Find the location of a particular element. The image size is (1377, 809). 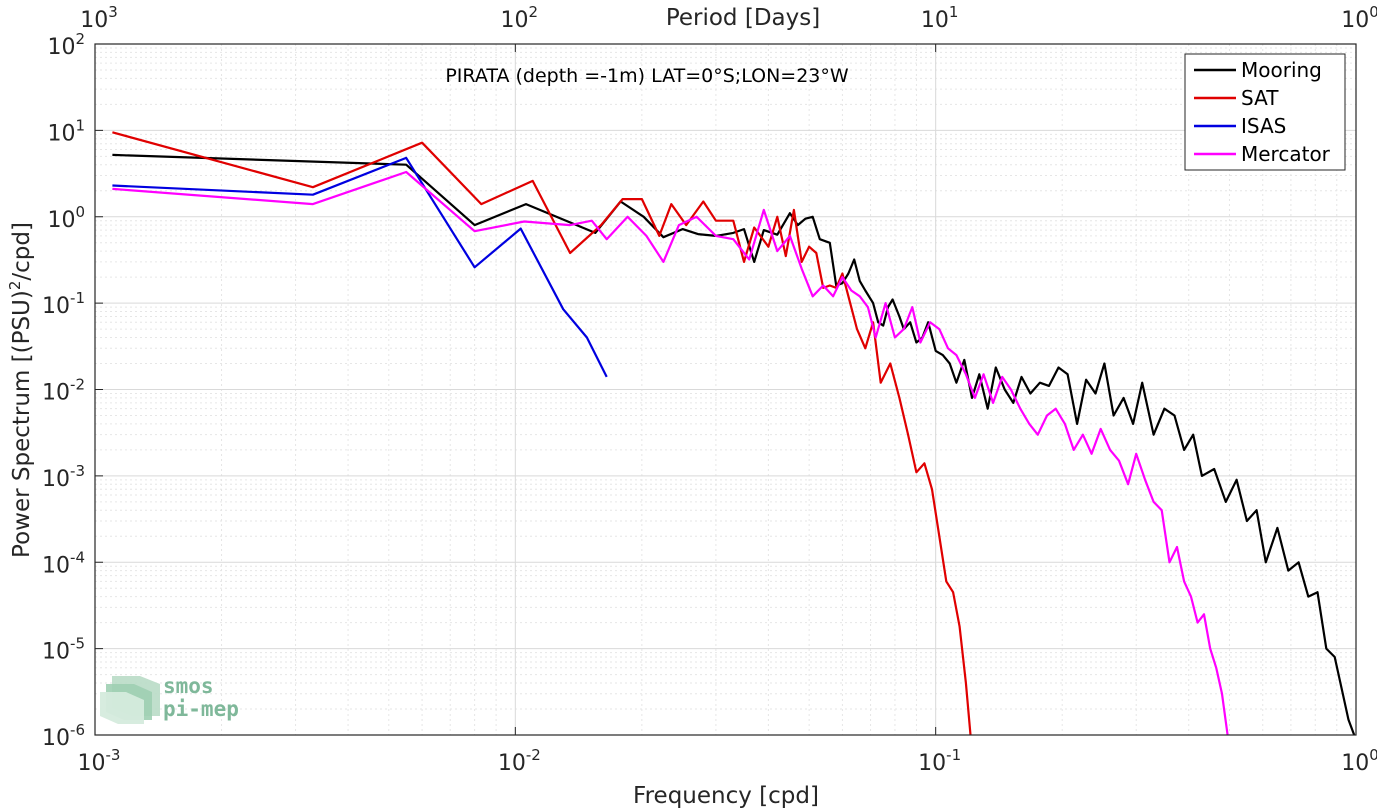

legend-label-mercator: Mercator is located at coordinates (1286, 154).